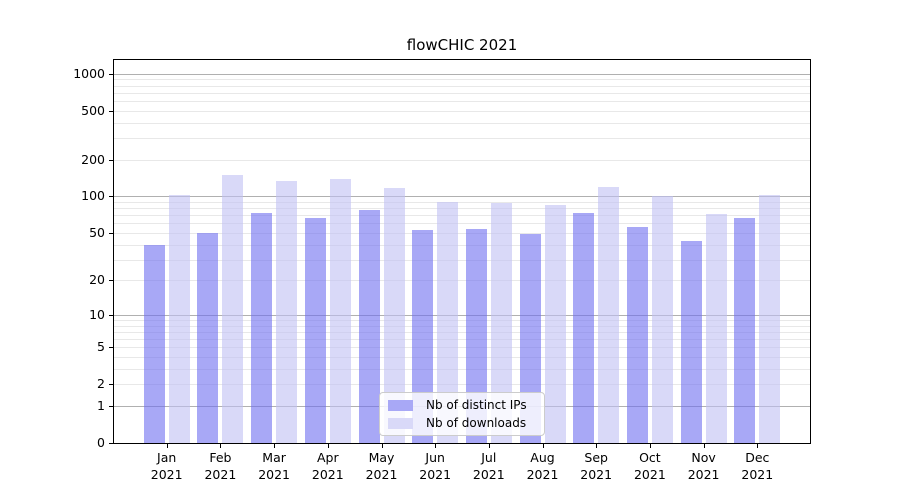 The height and width of the screenshot is (500, 900). Describe the element at coordinates (462, 45) in the screenshot. I see `chart-title: flowCHIC 2021` at that location.